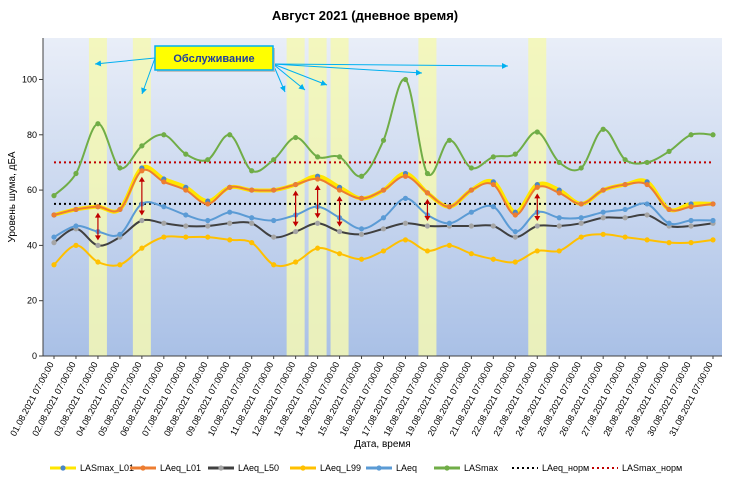 The height and width of the screenshot is (486, 730). I want to click on annotation-box, so click(214, 58).